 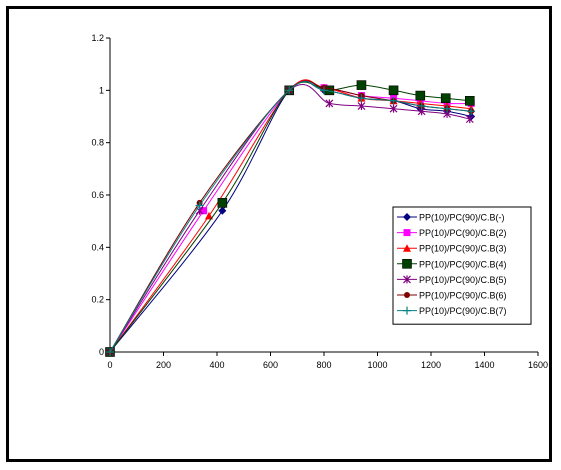 I want to click on legend-item: PP(10)/PC(90)/C.B(6), so click(x=452, y=296).